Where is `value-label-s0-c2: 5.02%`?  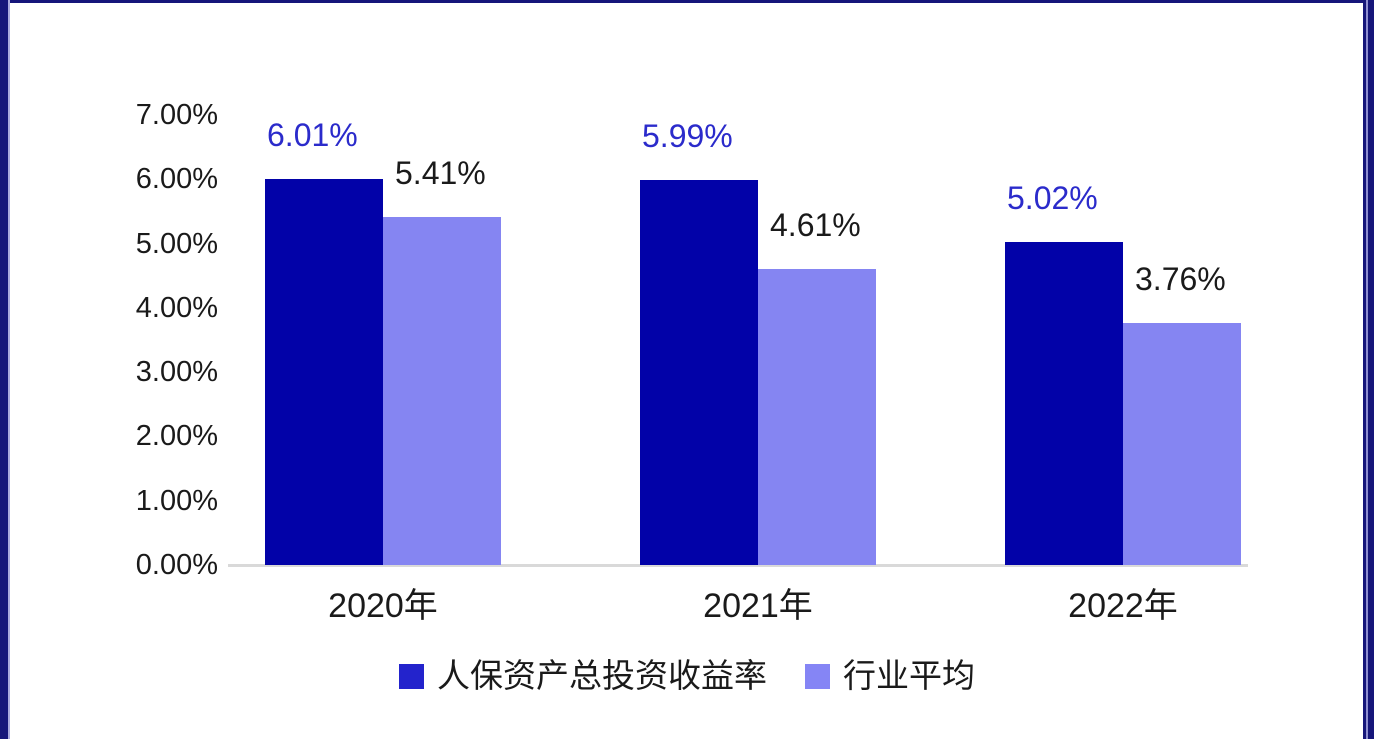
value-label-s0-c2: 5.02% is located at coordinates (1052, 198).